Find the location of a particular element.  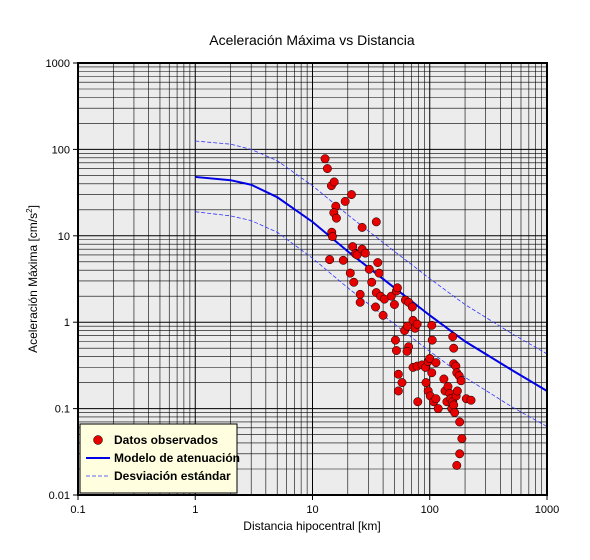

y-axis-label-end: ] is located at coordinates (33, 206).